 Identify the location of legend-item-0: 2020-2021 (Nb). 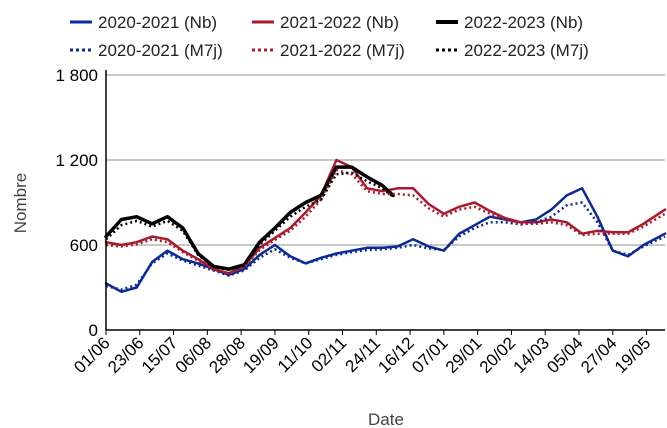
(143, 22).